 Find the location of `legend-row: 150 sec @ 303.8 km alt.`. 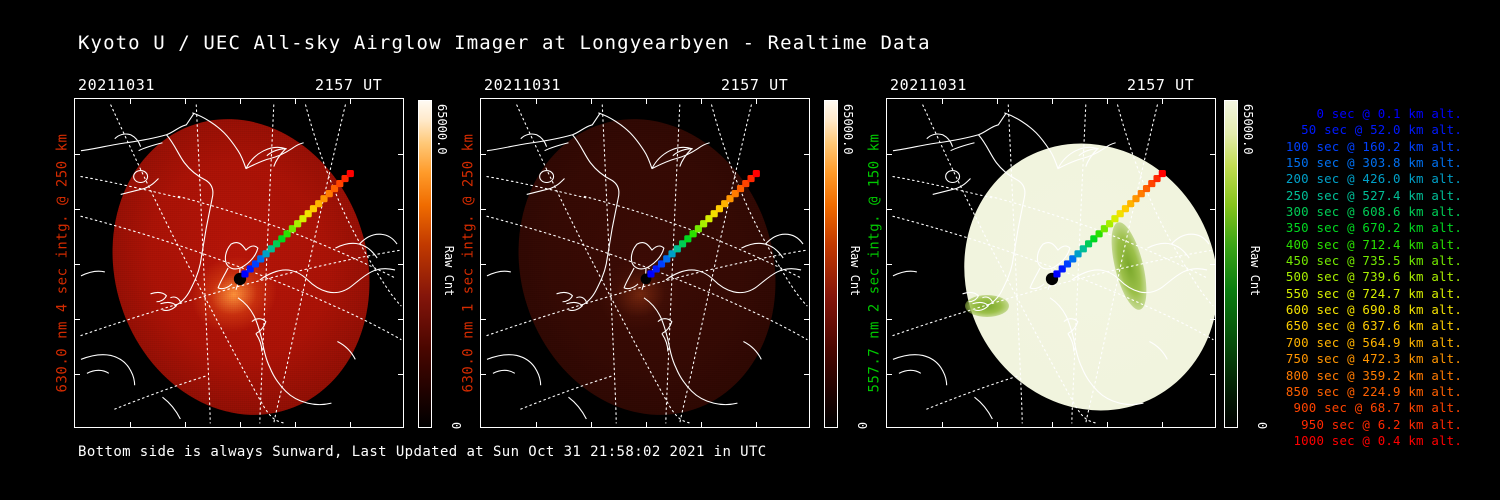

legend-row: 150 sec @ 303.8 km alt. is located at coordinates (1373, 163).